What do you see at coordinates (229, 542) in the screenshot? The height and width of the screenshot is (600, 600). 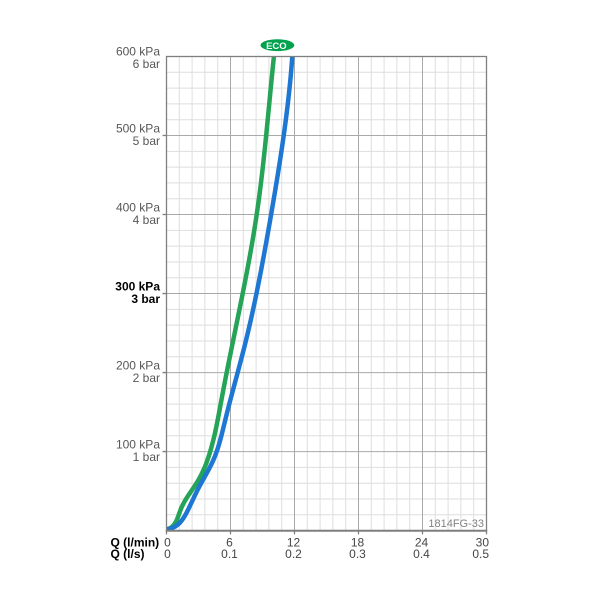 I see `svg-text: 6` at bounding box center [229, 542].